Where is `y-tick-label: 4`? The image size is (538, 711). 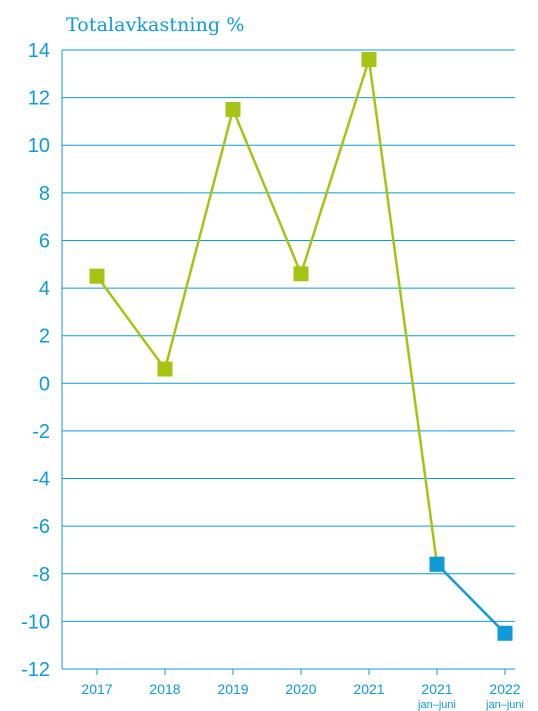 y-tick-label: 4 is located at coordinates (44, 289).